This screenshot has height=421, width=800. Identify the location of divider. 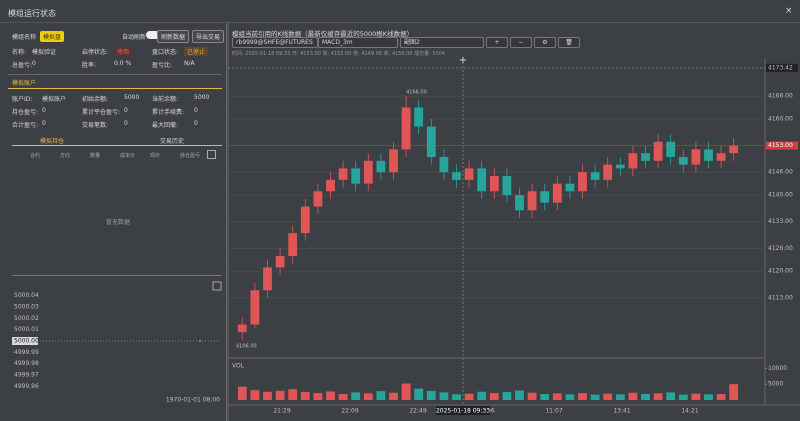
(117, 145).